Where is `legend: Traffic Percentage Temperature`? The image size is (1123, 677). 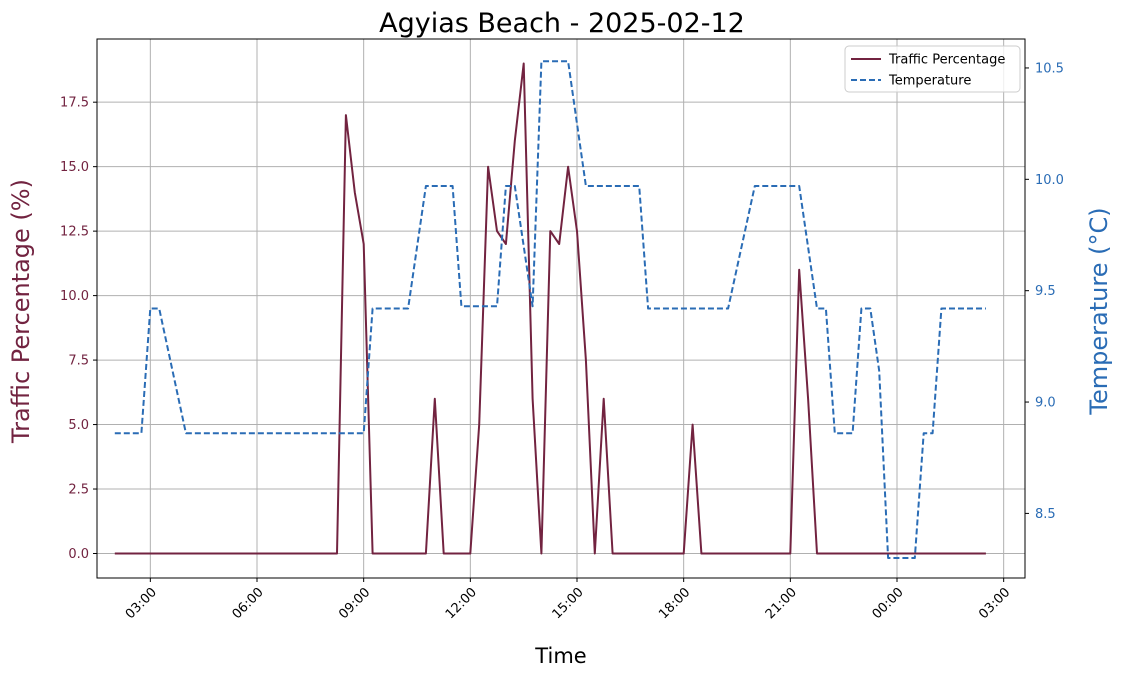 legend: Traffic Percentage Temperature is located at coordinates (932, 69).